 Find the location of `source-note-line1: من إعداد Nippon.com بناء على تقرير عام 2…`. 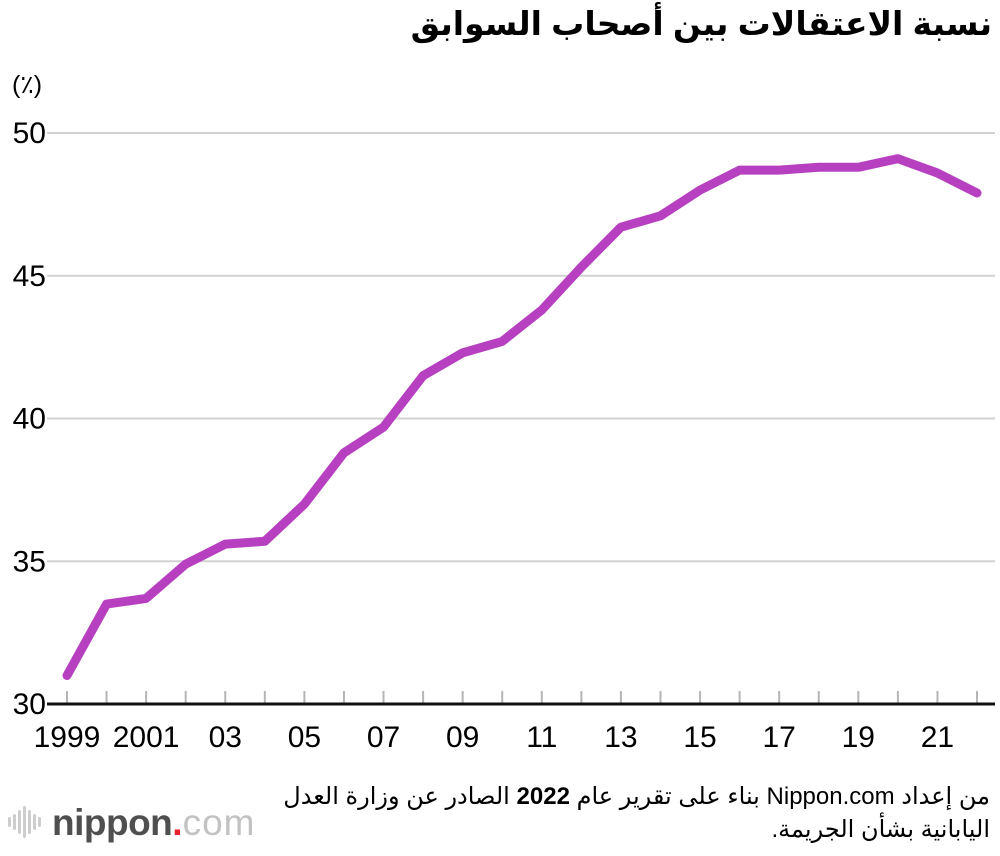

source-note-line1: من إعداد Nippon.com بناء على تقرير عام 2… is located at coordinates (636, 796).